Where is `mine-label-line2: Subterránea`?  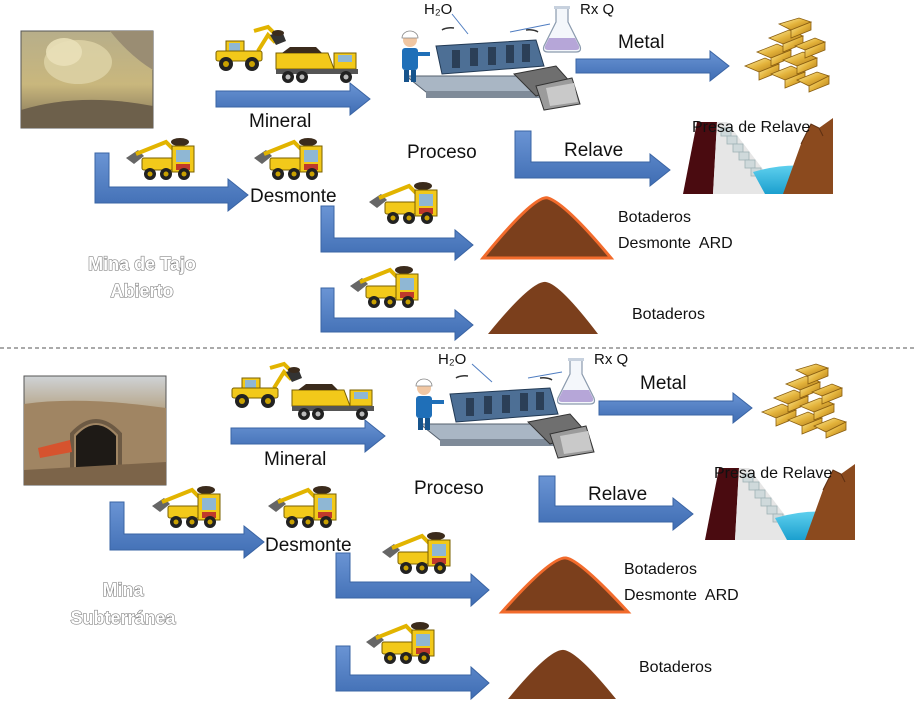
mine-label-line2: Subterránea is located at coordinates (123, 618).